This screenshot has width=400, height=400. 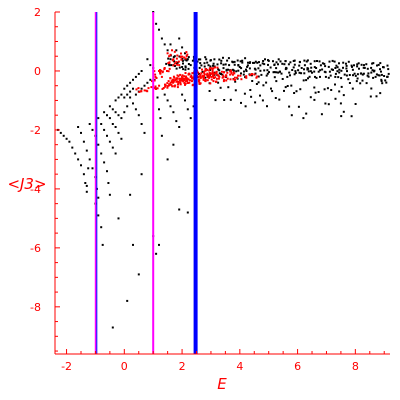 I want to click on x-tick-label: -2, so click(x=66, y=366).